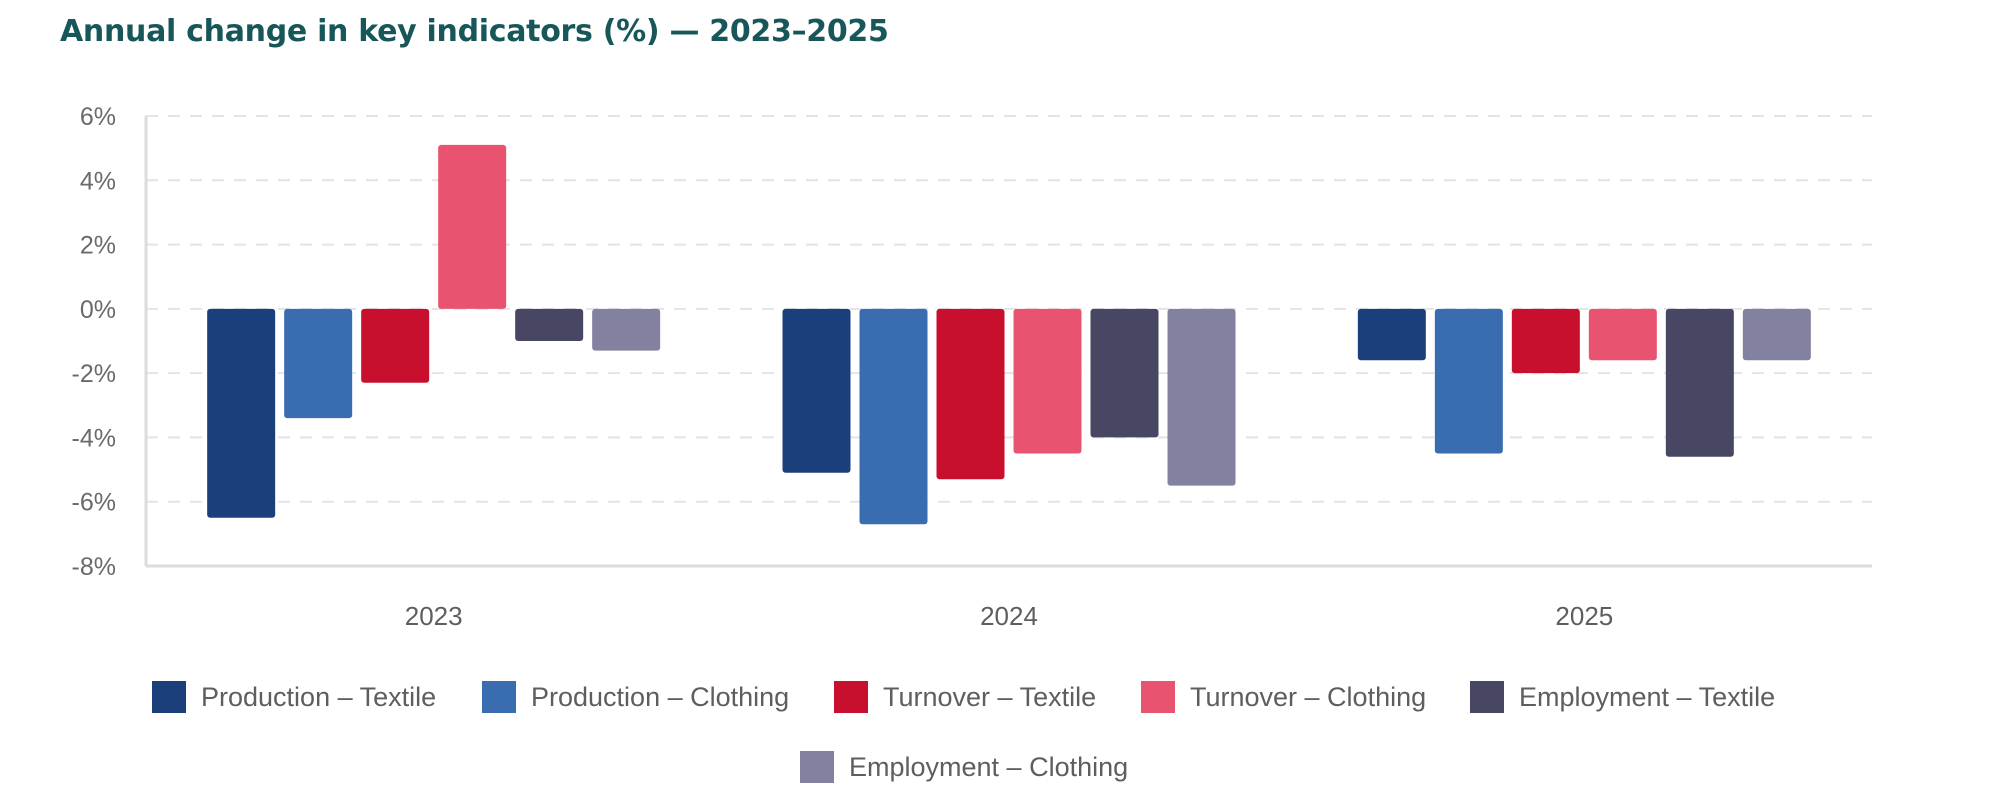 Image resolution: width=2012 pixels, height=794 pixels. What do you see at coordinates (98, 117) in the screenshot?
I see `y-tick-label: 6%` at bounding box center [98, 117].